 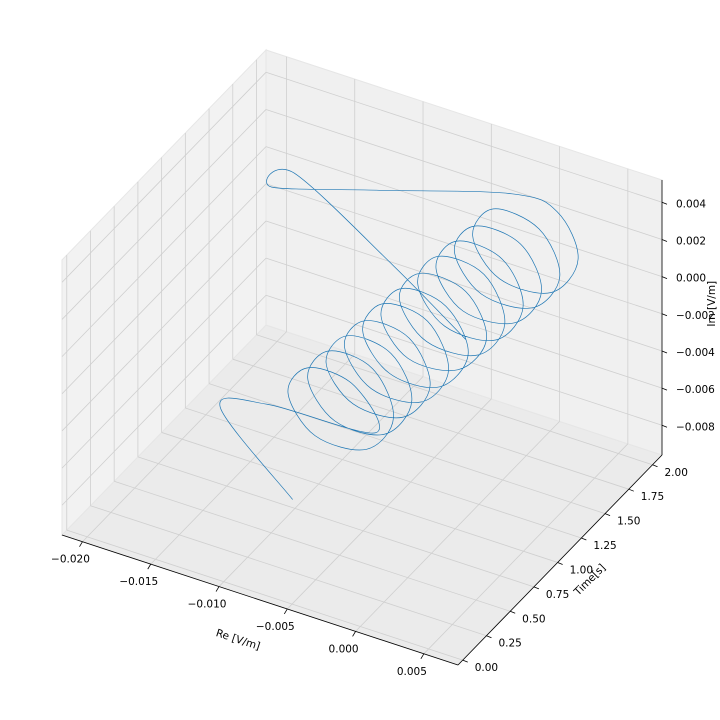 What do you see at coordinates (344, 649) in the screenshot?
I see `x-tick-label: 0.000` at bounding box center [344, 649].